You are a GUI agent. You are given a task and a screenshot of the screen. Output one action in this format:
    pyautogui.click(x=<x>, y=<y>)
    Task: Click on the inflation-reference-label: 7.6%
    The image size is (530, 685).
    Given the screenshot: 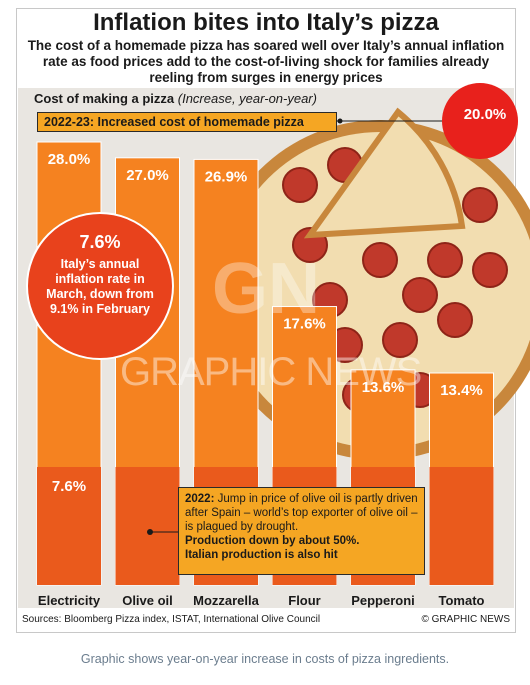 What is the action you would take?
    pyautogui.click(x=69, y=486)
    